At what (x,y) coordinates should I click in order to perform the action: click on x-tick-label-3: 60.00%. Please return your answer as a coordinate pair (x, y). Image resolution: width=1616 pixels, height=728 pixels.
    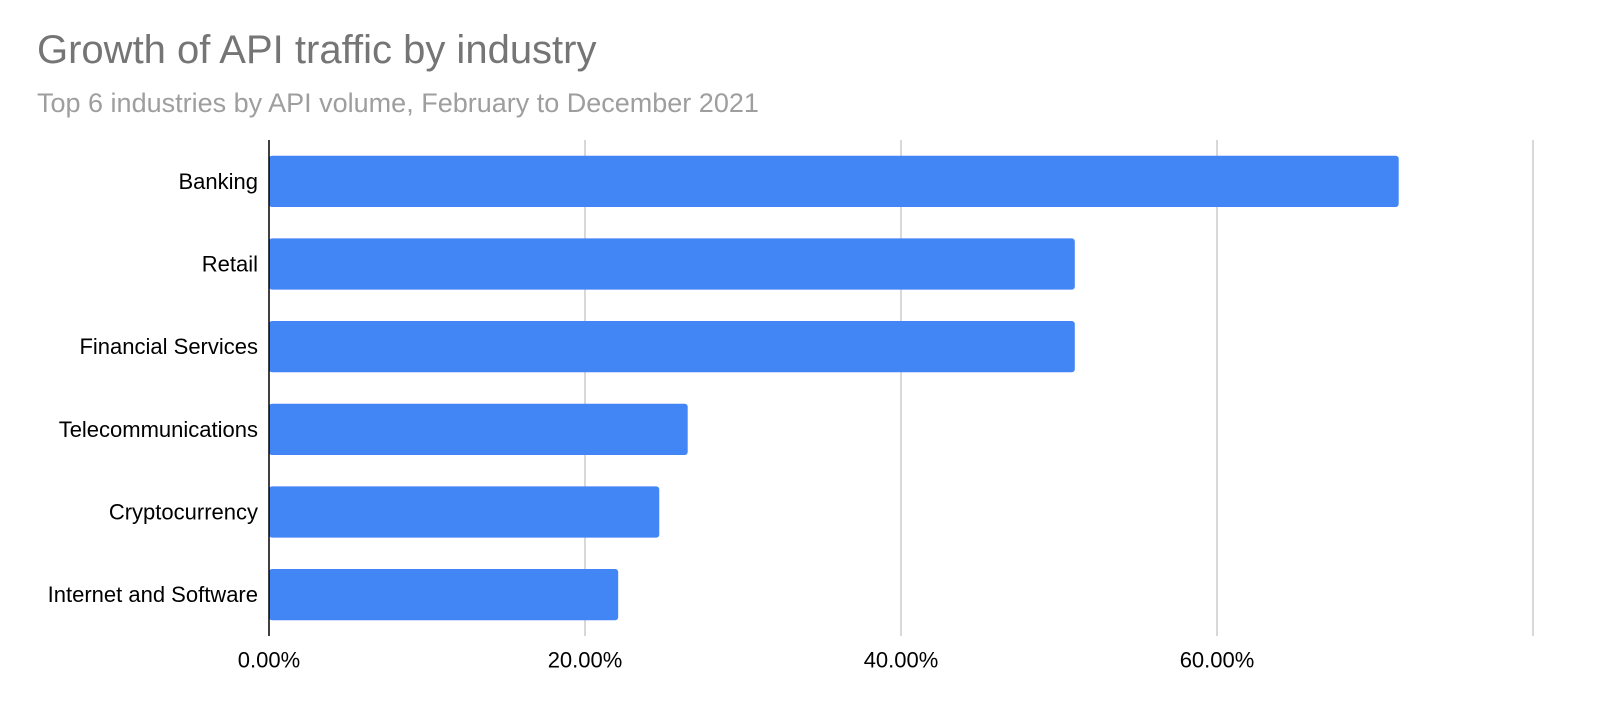
    Looking at the image, I should click on (1217, 660).